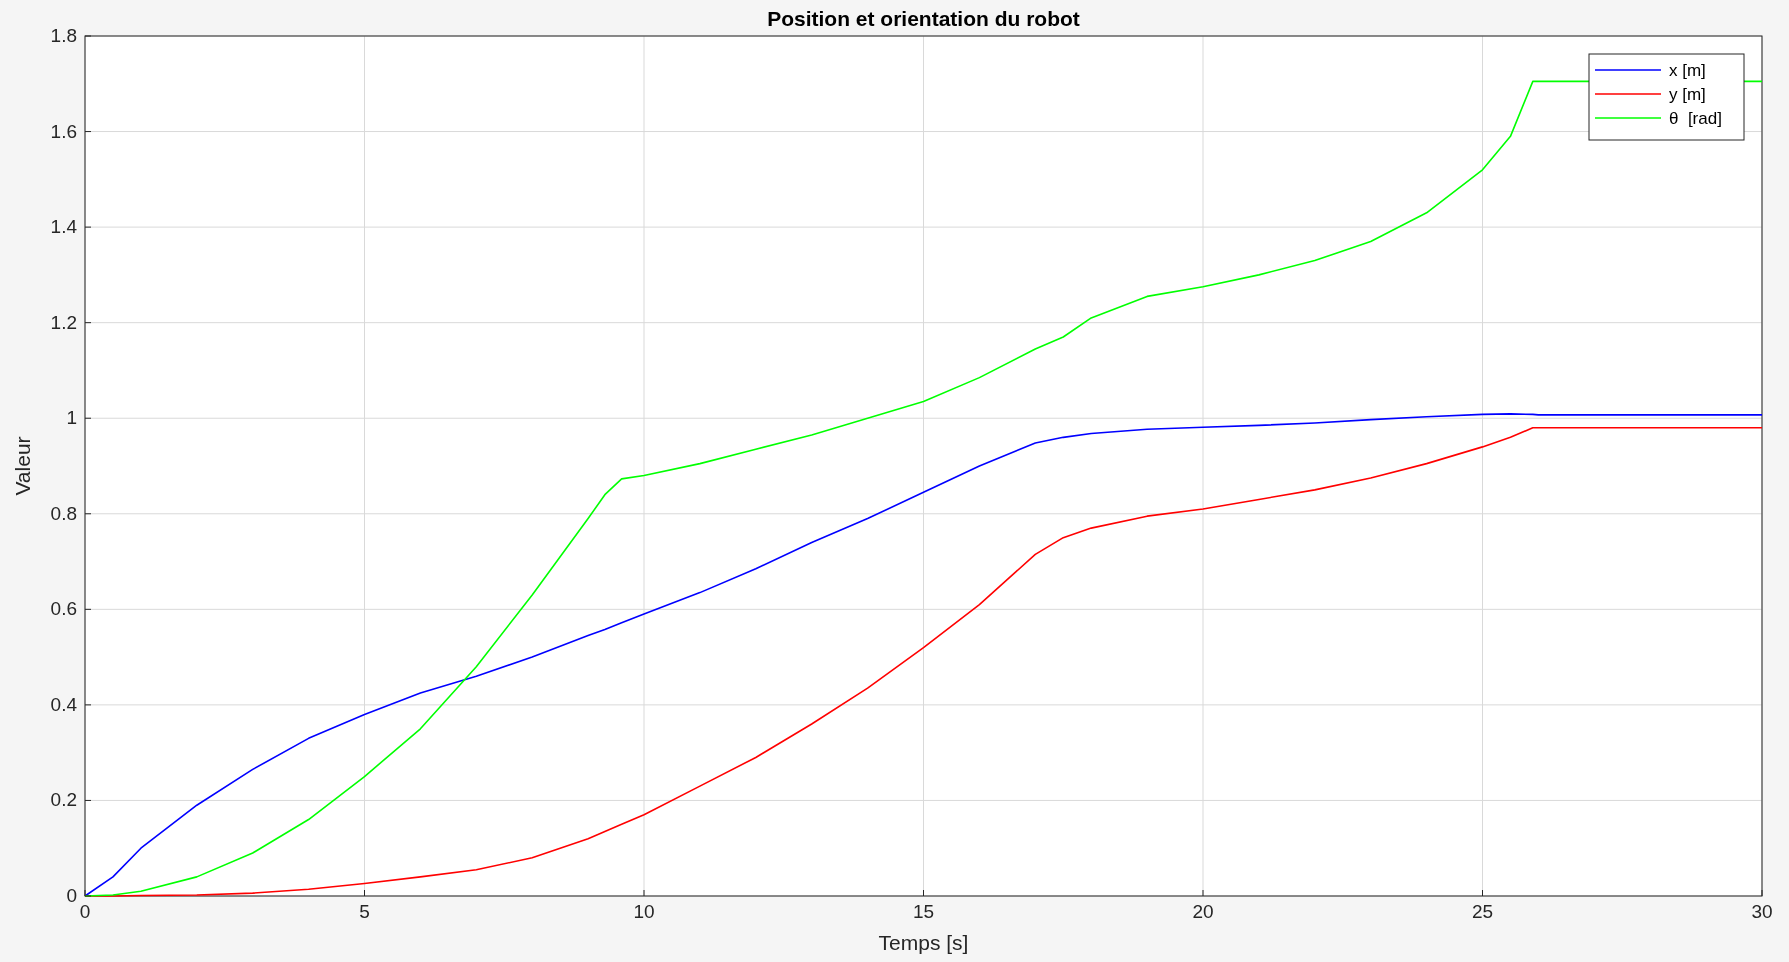  I want to click on legend-label: x [m], so click(1687, 70).